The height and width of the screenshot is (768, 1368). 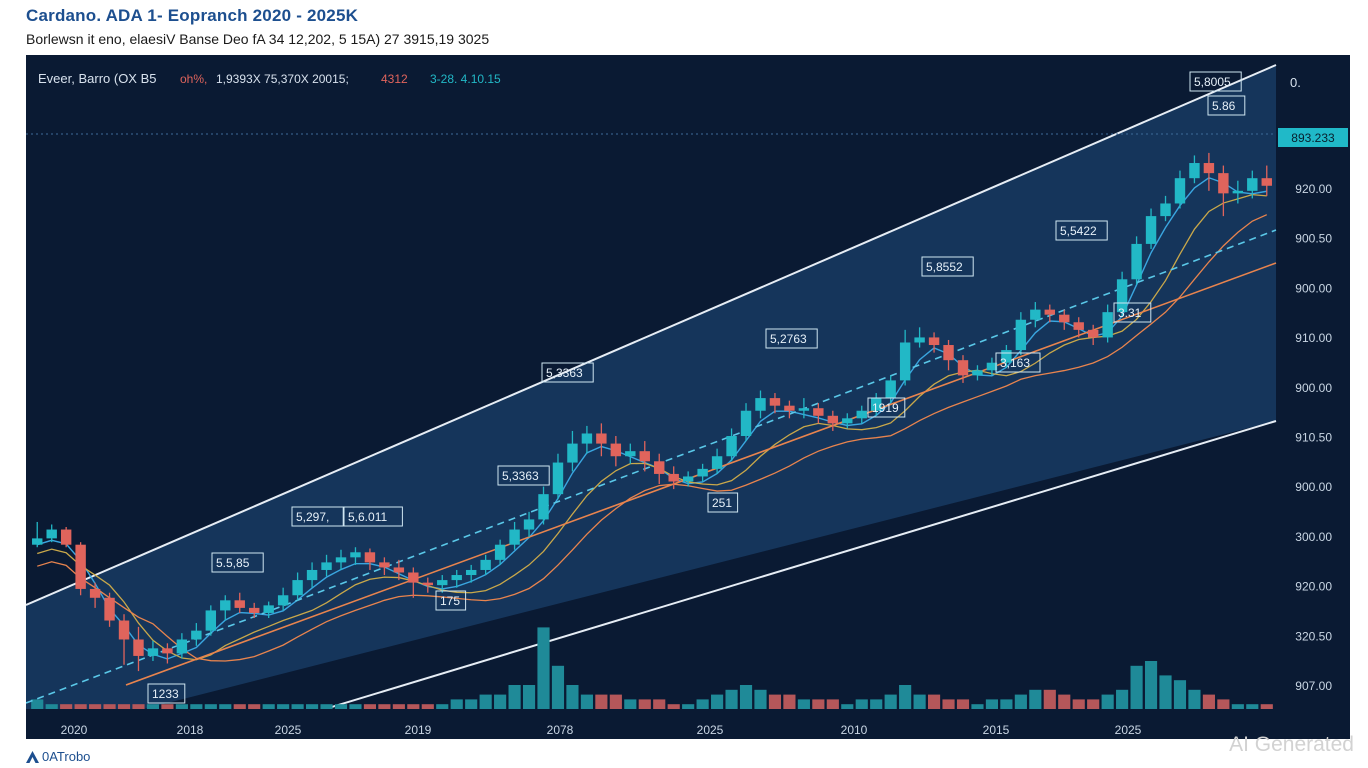 What do you see at coordinates (192, 15) in the screenshot?
I see `chart-title: Cardano. ADA 1- Eopranch 2020 - 2025K` at bounding box center [192, 15].